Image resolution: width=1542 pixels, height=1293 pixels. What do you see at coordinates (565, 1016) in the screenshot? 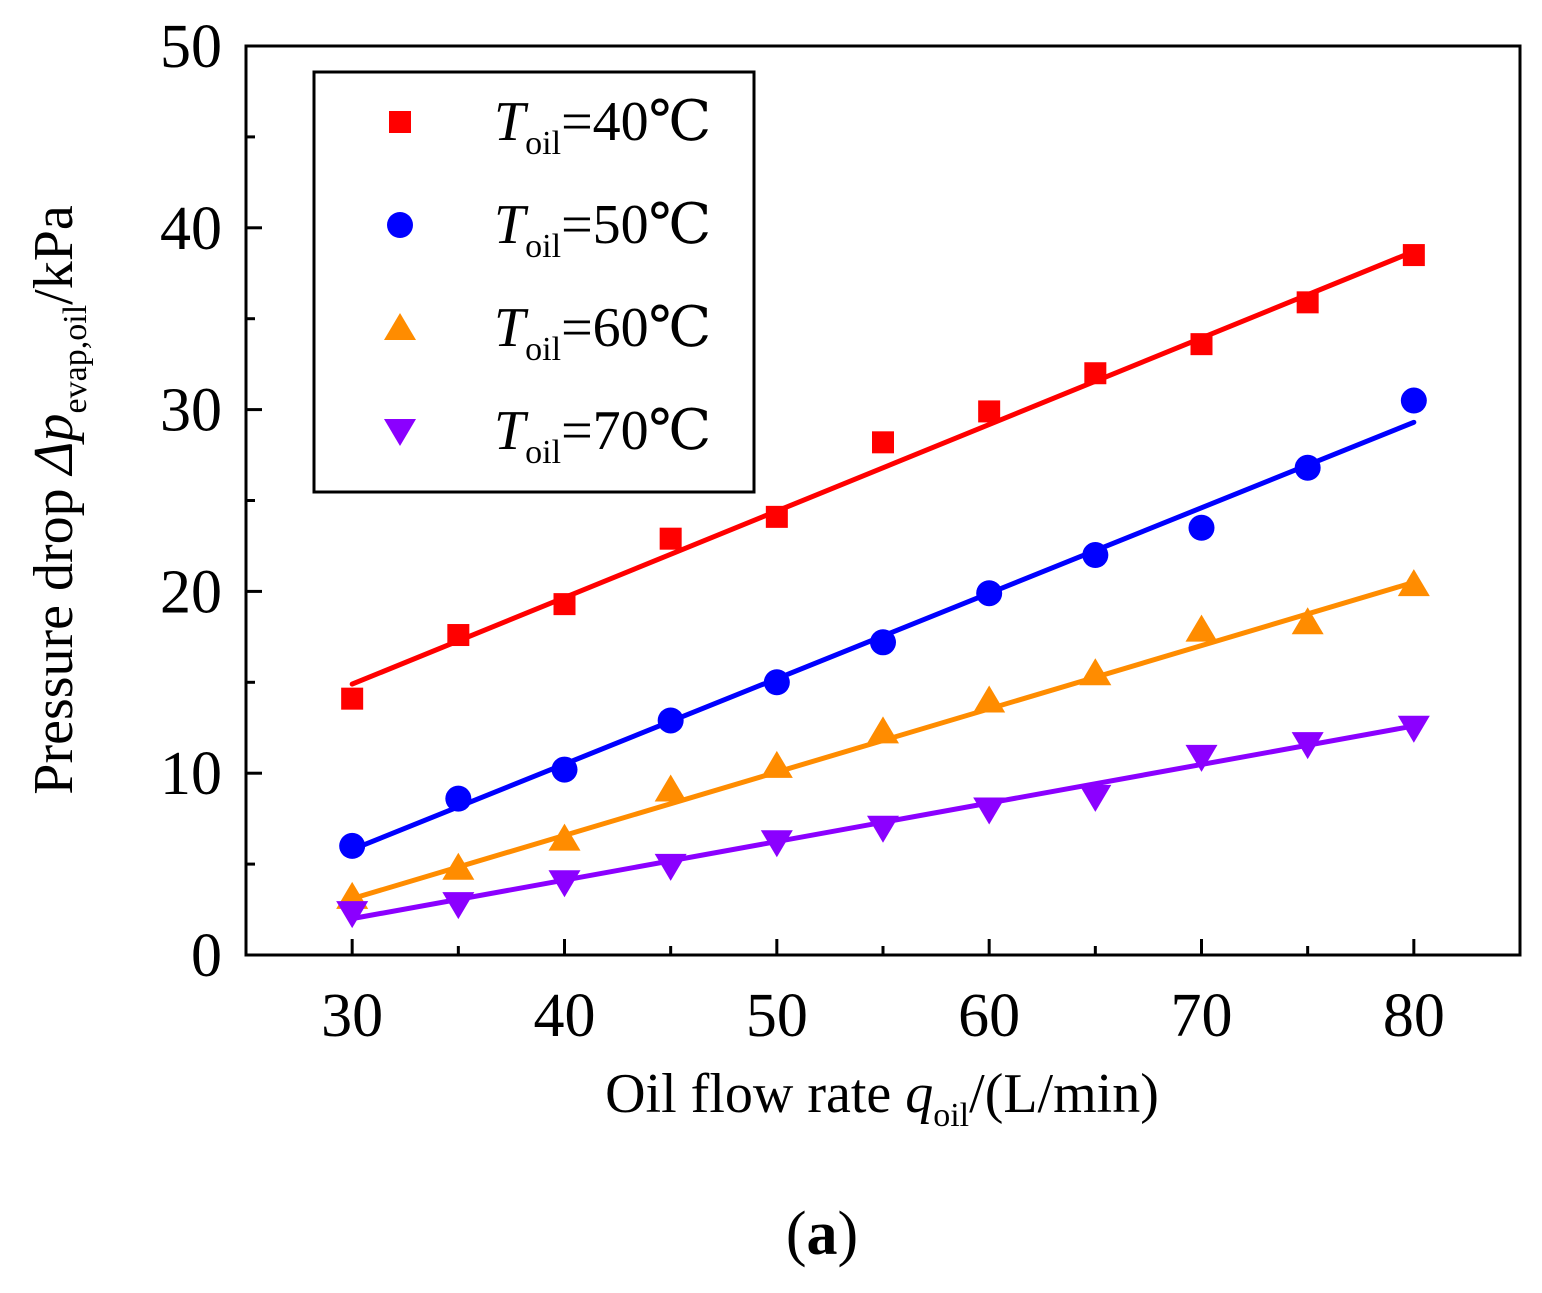
I see `x-tick-label: 40` at bounding box center [565, 1016].